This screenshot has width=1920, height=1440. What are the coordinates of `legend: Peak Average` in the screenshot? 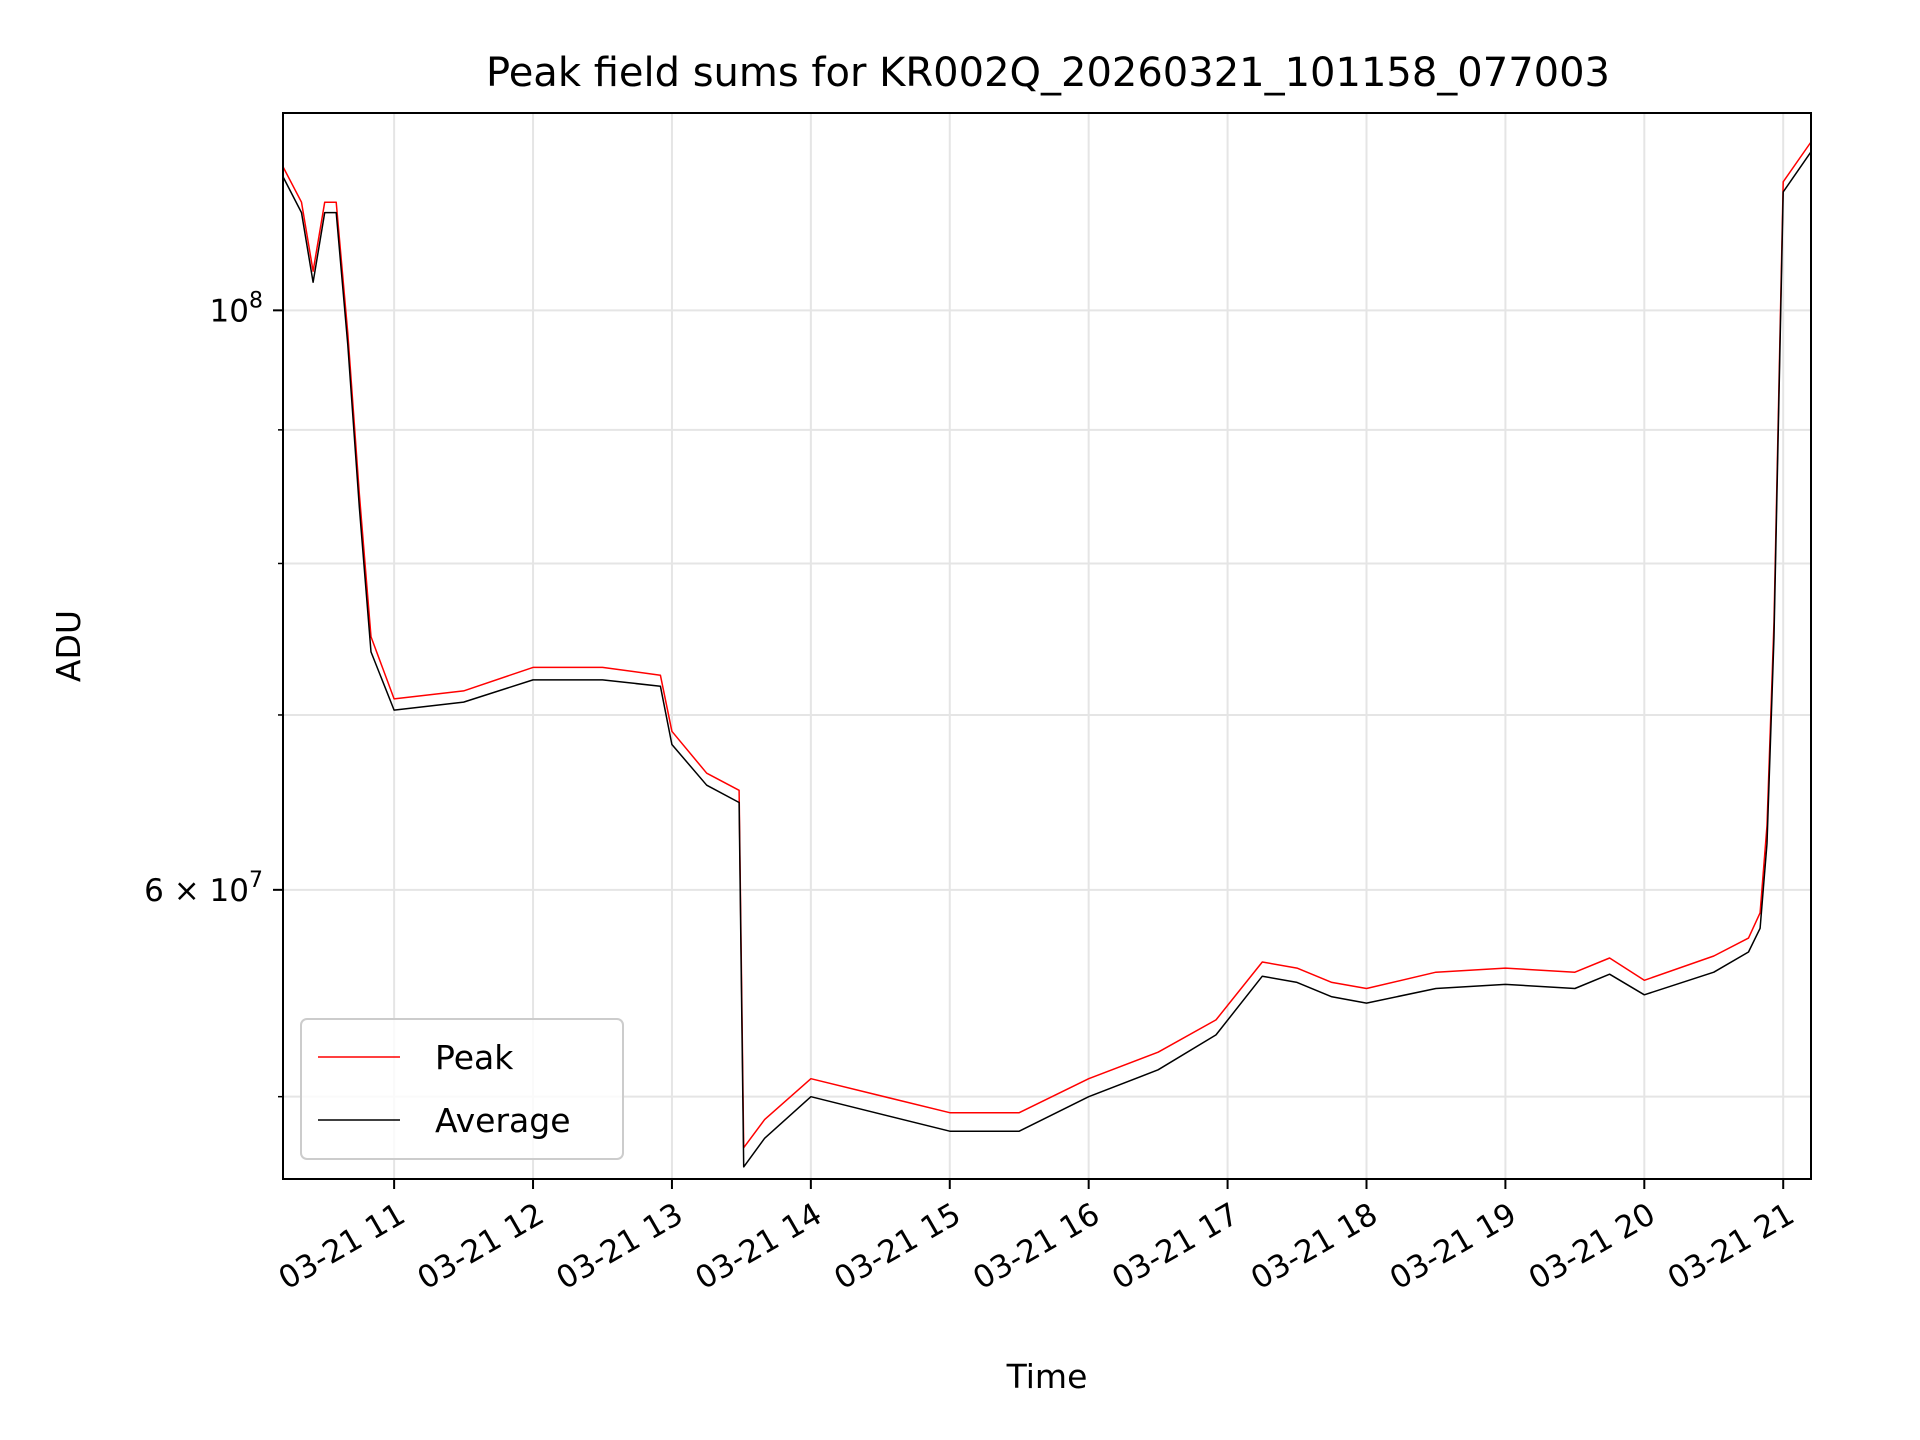 It's located at (462, 1089).